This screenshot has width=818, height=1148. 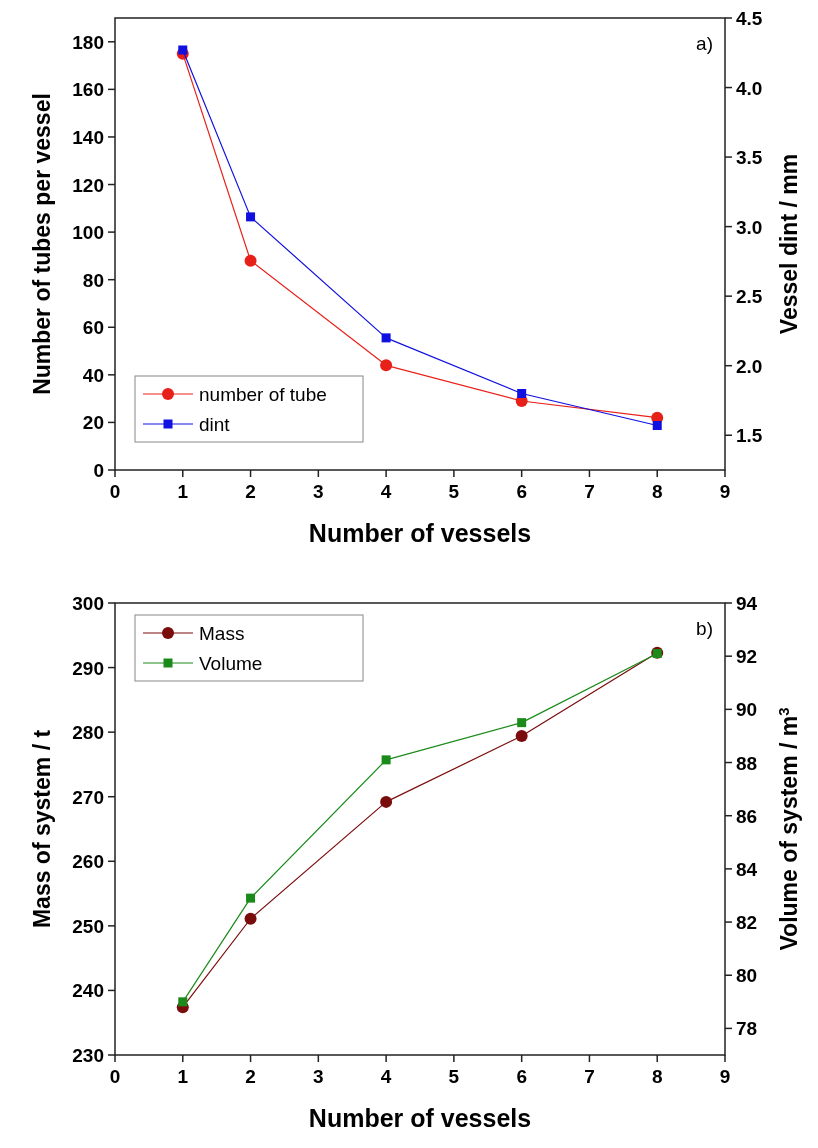 I want to click on y-tick-label: 280, so click(x=88, y=733).